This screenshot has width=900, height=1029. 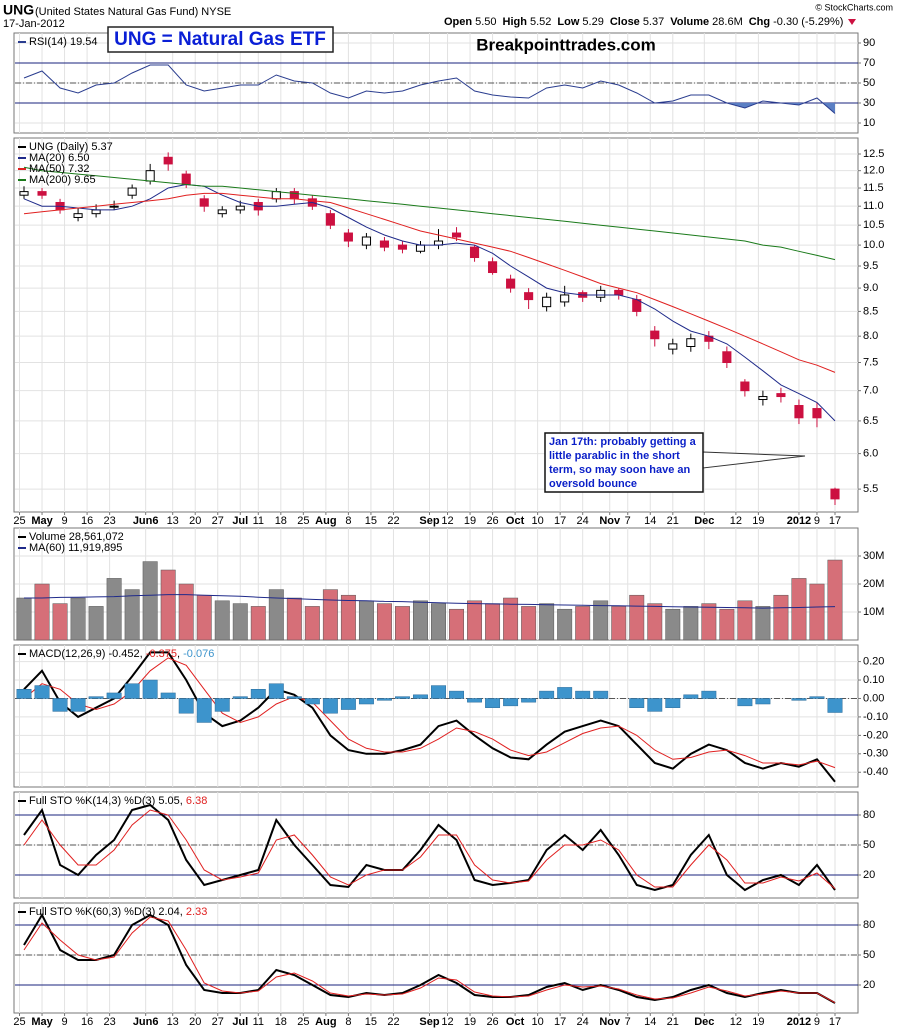 What do you see at coordinates (133, 12) in the screenshot?
I see `fund-name: (United States Natural Gas Fund) NYSE` at bounding box center [133, 12].